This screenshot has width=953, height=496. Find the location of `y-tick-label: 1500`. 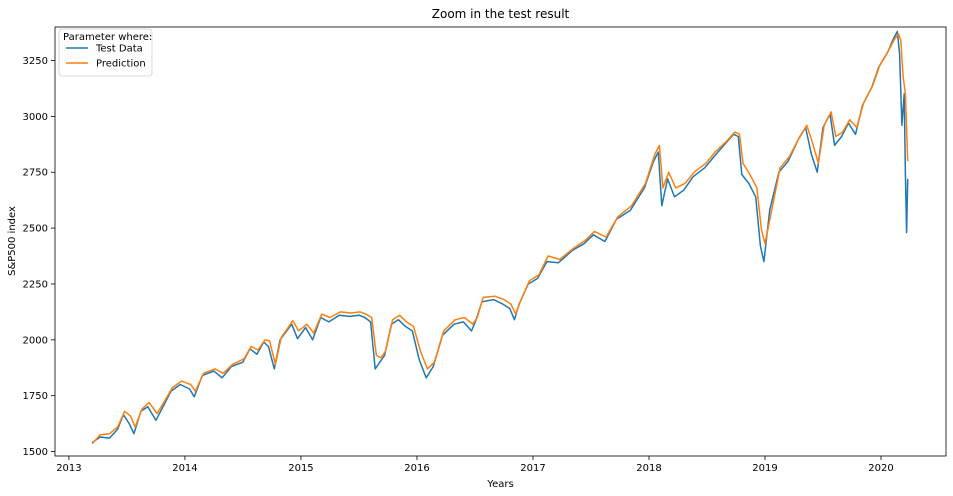

y-tick-label: 1500 is located at coordinates (35, 452).